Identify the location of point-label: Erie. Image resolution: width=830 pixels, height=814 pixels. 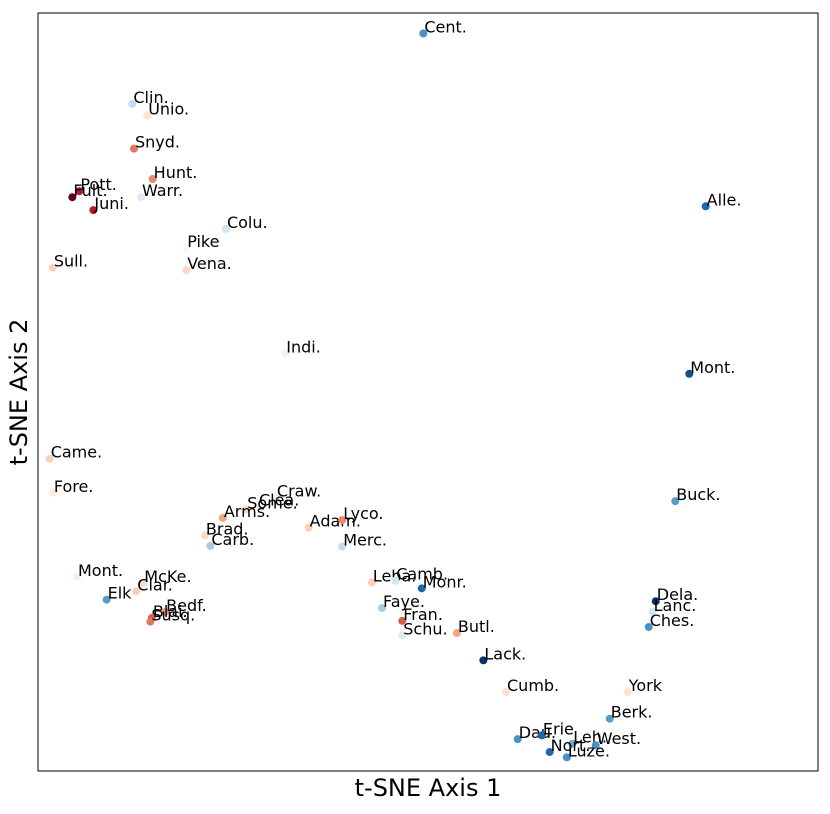
(558, 728).